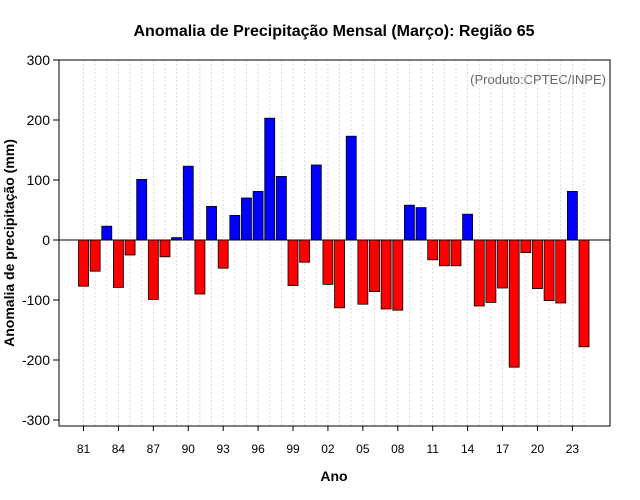 Image resolution: width=640 pixels, height=500 pixels. What do you see at coordinates (432, 449) in the screenshot?
I see `x-tick-label: 11` at bounding box center [432, 449].